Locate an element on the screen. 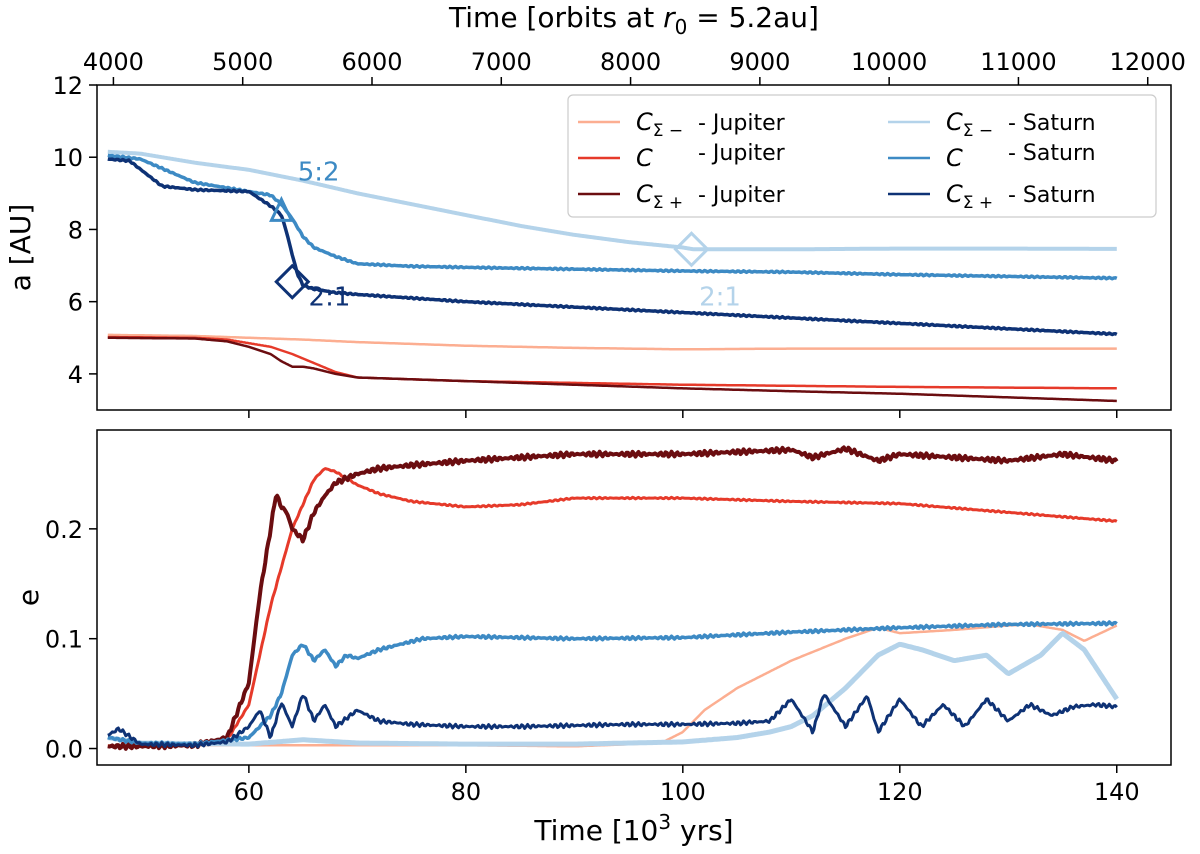 Image resolution: width=1200 pixels, height=854 pixels. y-tick-label: 4 is located at coordinates (75, 375).